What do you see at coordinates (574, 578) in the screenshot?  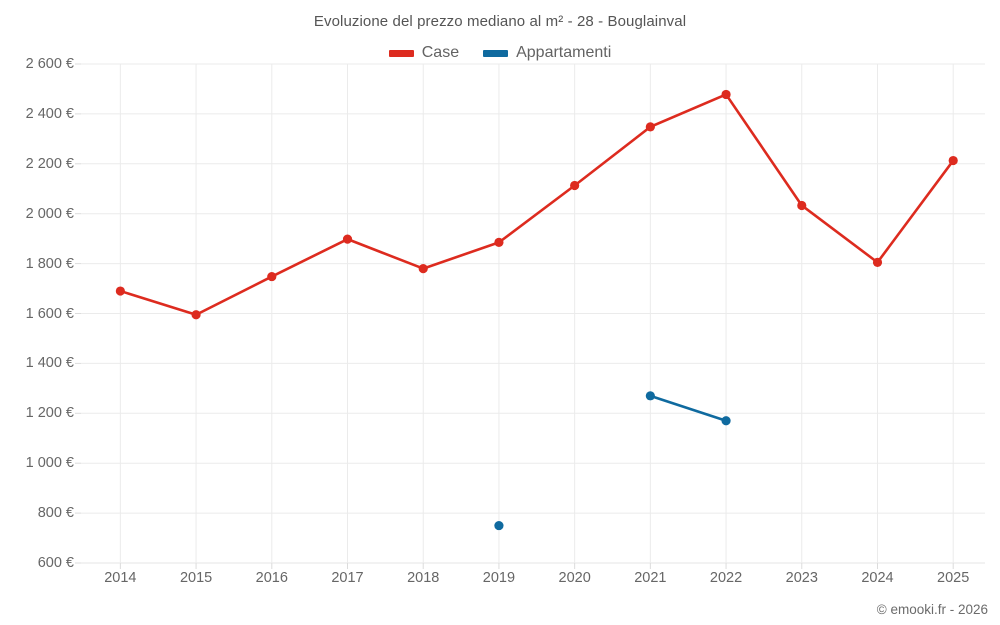 I see `x-axis-tick-label: 2020` at bounding box center [574, 578].